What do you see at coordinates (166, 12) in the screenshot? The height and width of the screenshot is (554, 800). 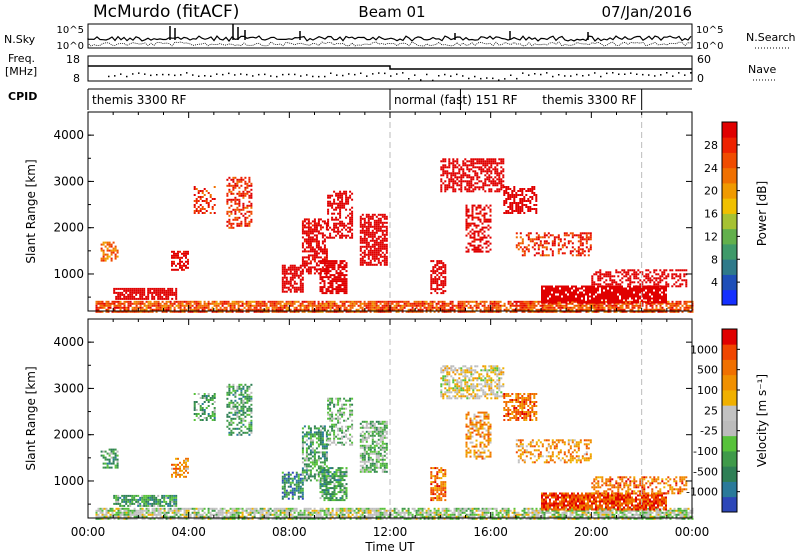 I see `station-title: McMurdo (fitACF)` at bounding box center [166, 12].